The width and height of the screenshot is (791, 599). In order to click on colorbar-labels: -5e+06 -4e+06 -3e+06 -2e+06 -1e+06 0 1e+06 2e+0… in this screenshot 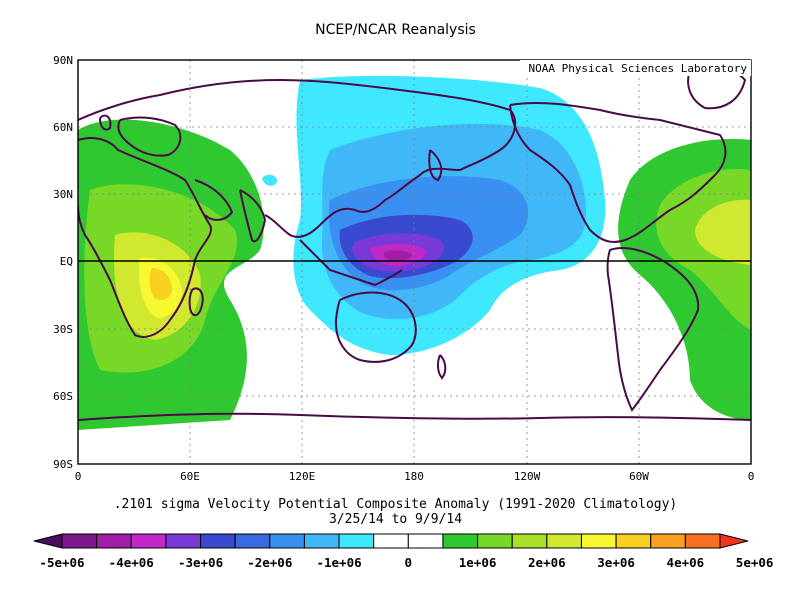, I will do `click(406, 562)`.